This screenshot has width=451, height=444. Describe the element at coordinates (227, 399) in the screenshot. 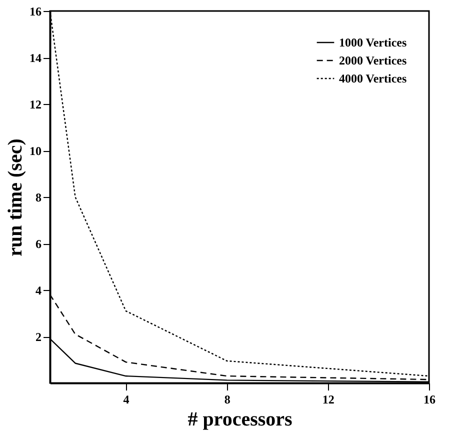

I see `x-tick-label: 8` at that location.